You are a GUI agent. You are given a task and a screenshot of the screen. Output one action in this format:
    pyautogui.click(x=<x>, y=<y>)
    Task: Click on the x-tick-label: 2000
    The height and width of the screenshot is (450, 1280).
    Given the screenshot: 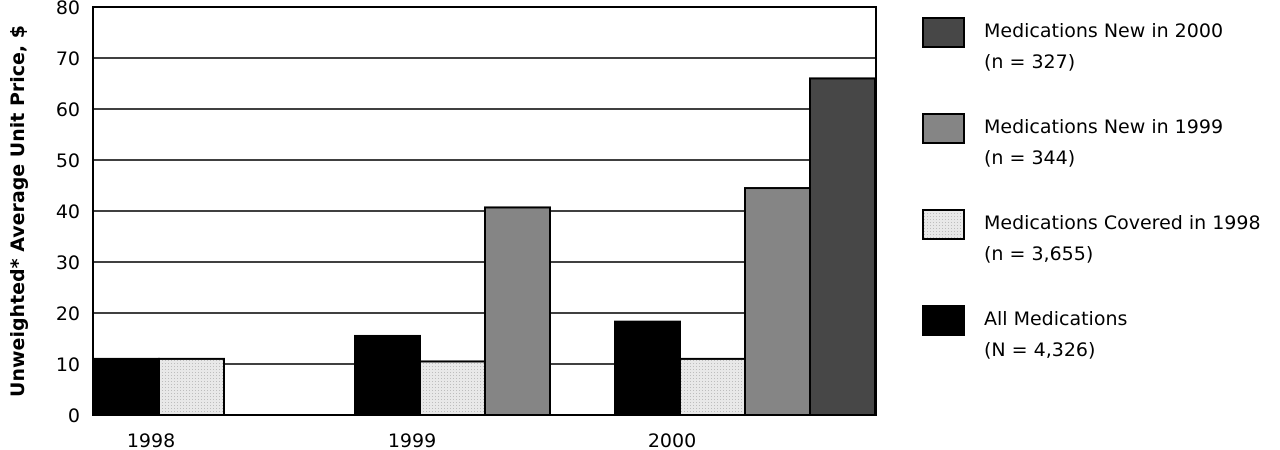 What is the action you would take?
    pyautogui.click(x=672, y=440)
    